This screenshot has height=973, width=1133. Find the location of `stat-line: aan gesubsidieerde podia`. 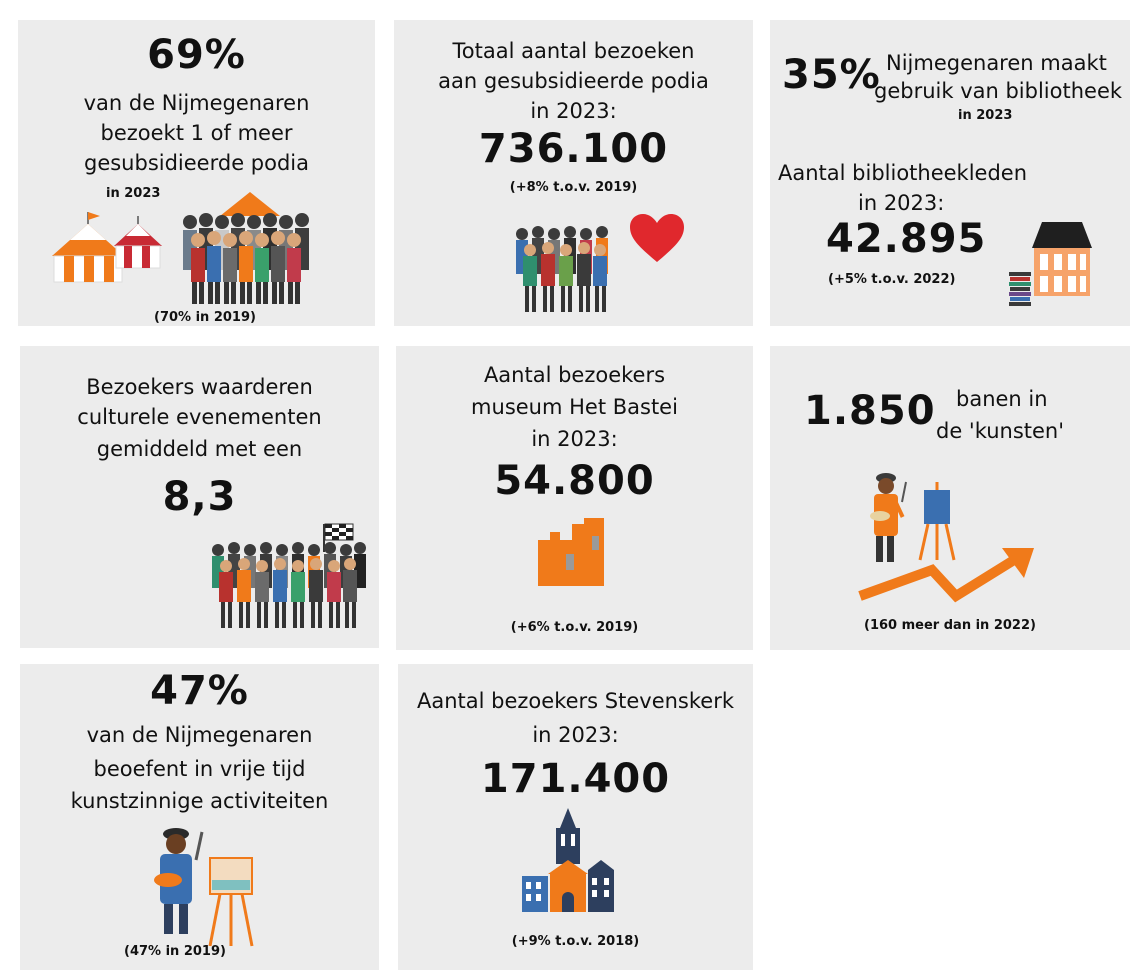

stat-line: aan gesubsidieerde podia is located at coordinates (573, 81).